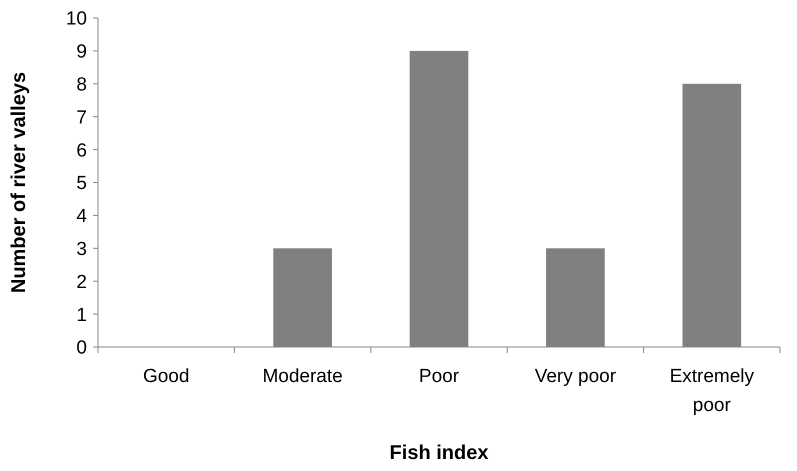 The height and width of the screenshot is (471, 797). Describe the element at coordinates (439, 453) in the screenshot. I see `x-axis-title: Fish index` at that location.